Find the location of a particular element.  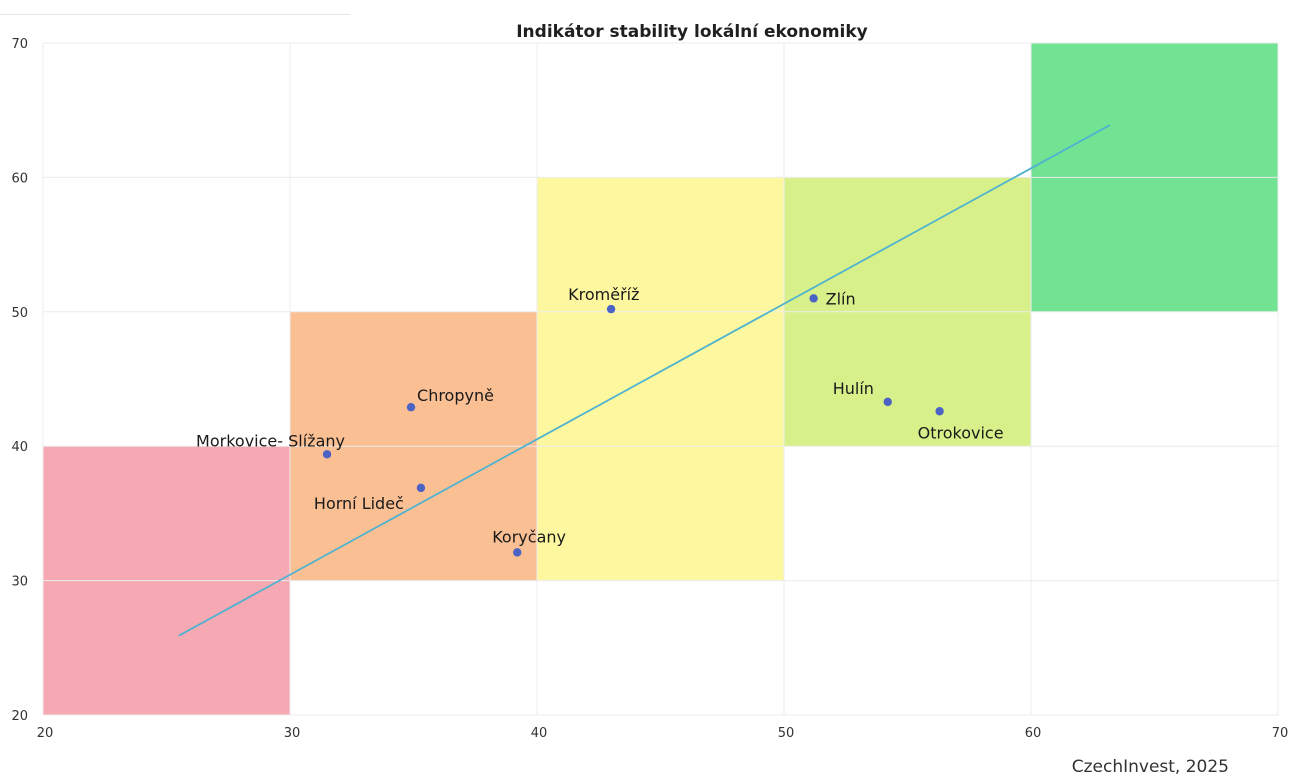

y-tick-label: 50 is located at coordinates (19, 313).